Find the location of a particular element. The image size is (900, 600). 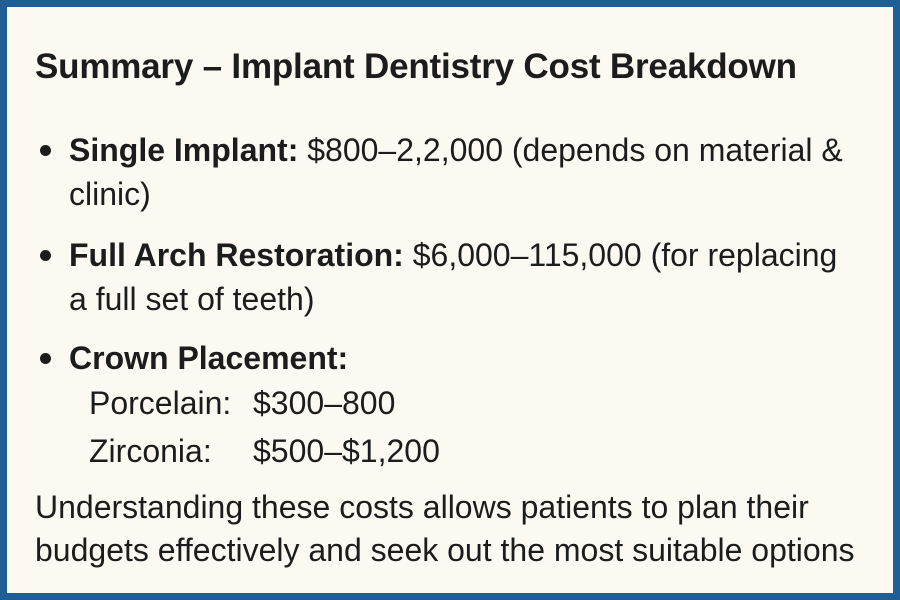

item-label: Crown Placement: is located at coordinates (209, 358).